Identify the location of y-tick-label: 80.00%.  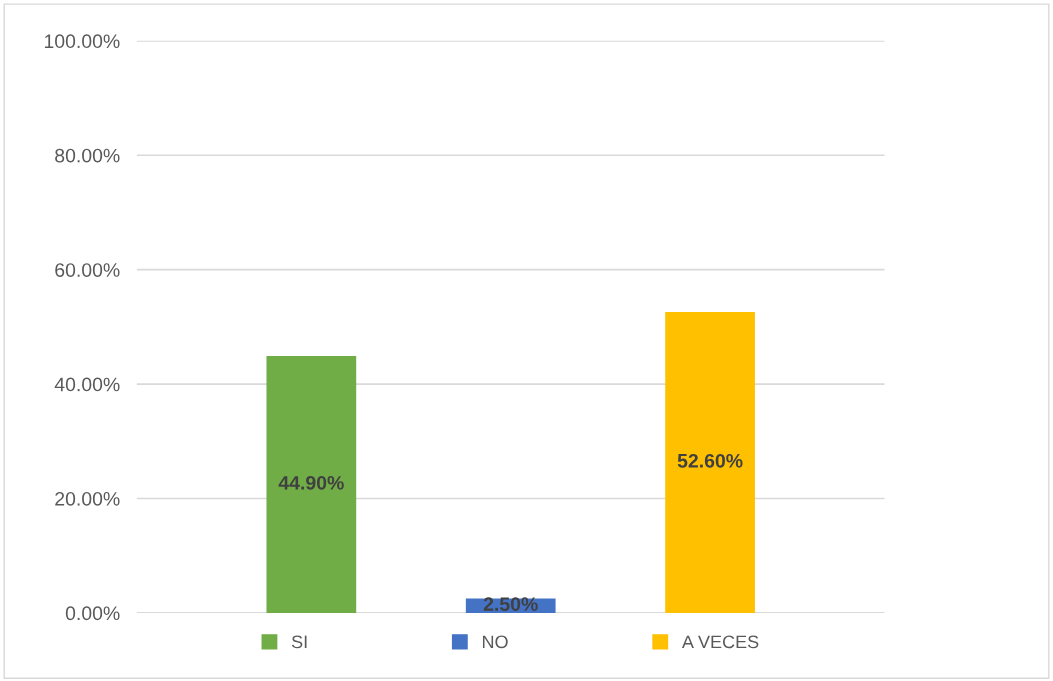
(87, 155).